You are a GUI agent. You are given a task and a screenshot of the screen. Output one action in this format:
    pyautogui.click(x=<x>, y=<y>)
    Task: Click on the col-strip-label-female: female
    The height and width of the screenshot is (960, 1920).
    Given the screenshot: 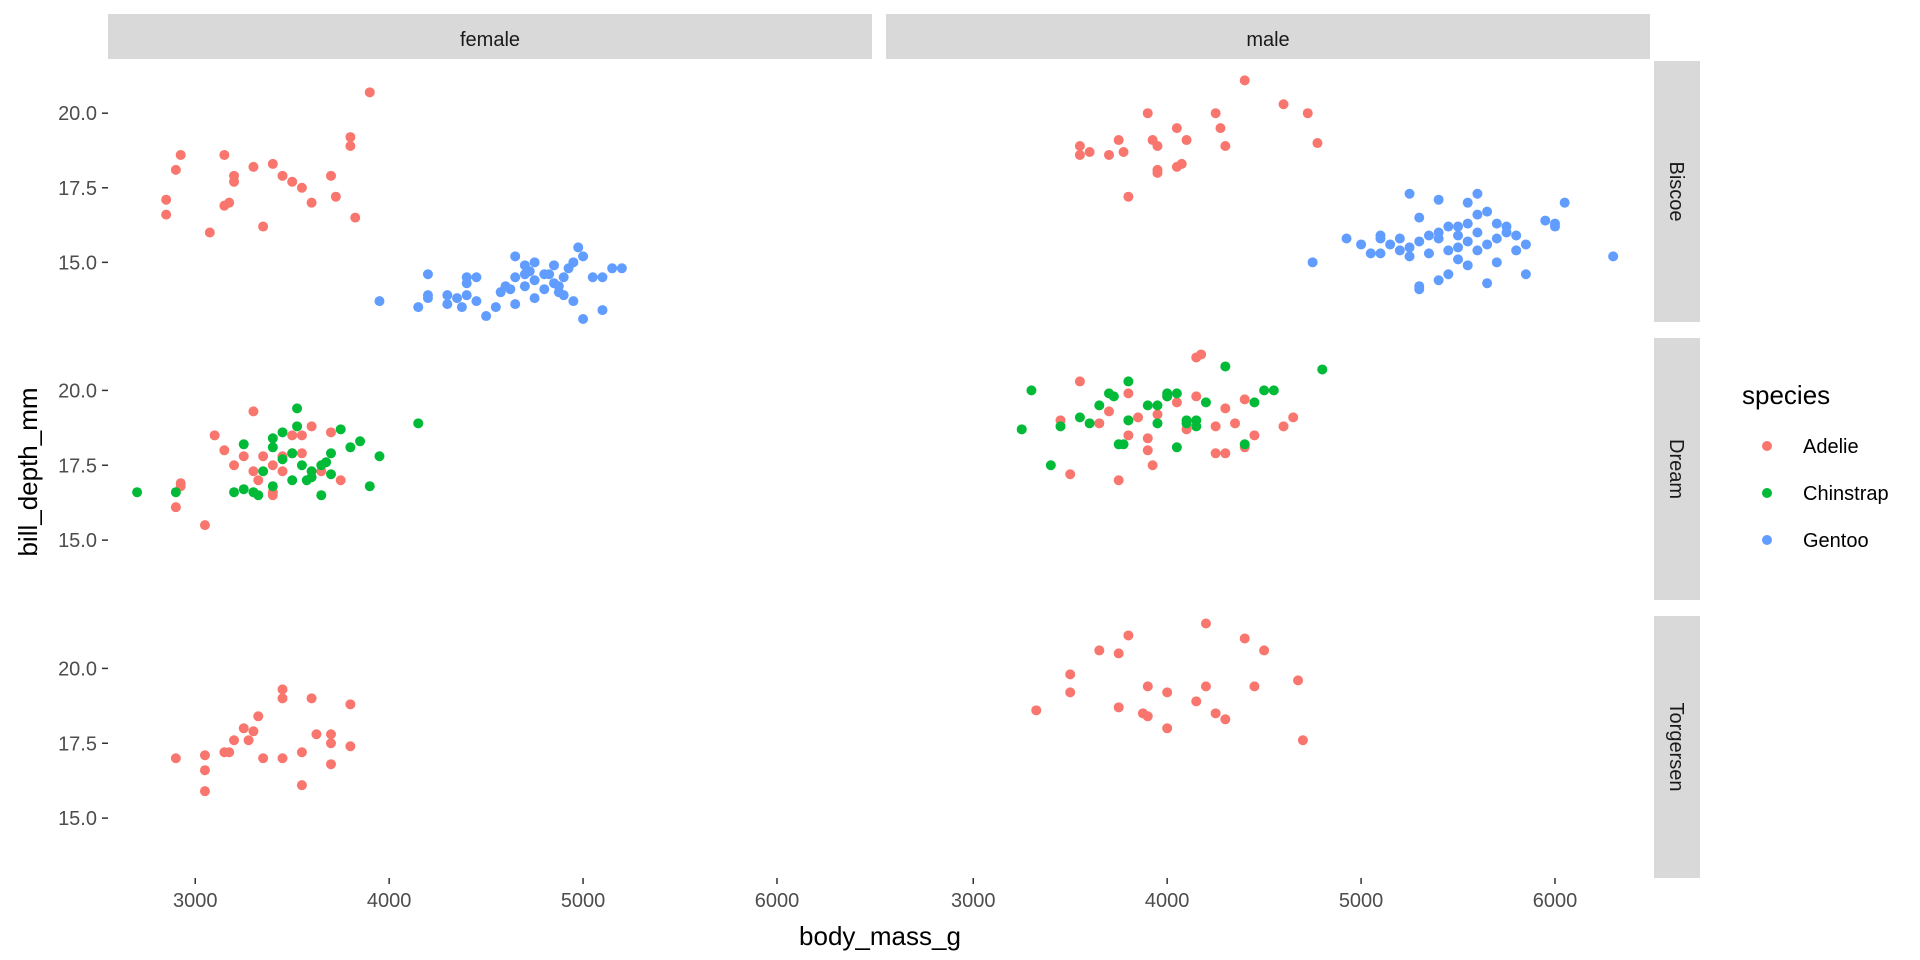 What is the action you would take?
    pyautogui.click(x=490, y=40)
    